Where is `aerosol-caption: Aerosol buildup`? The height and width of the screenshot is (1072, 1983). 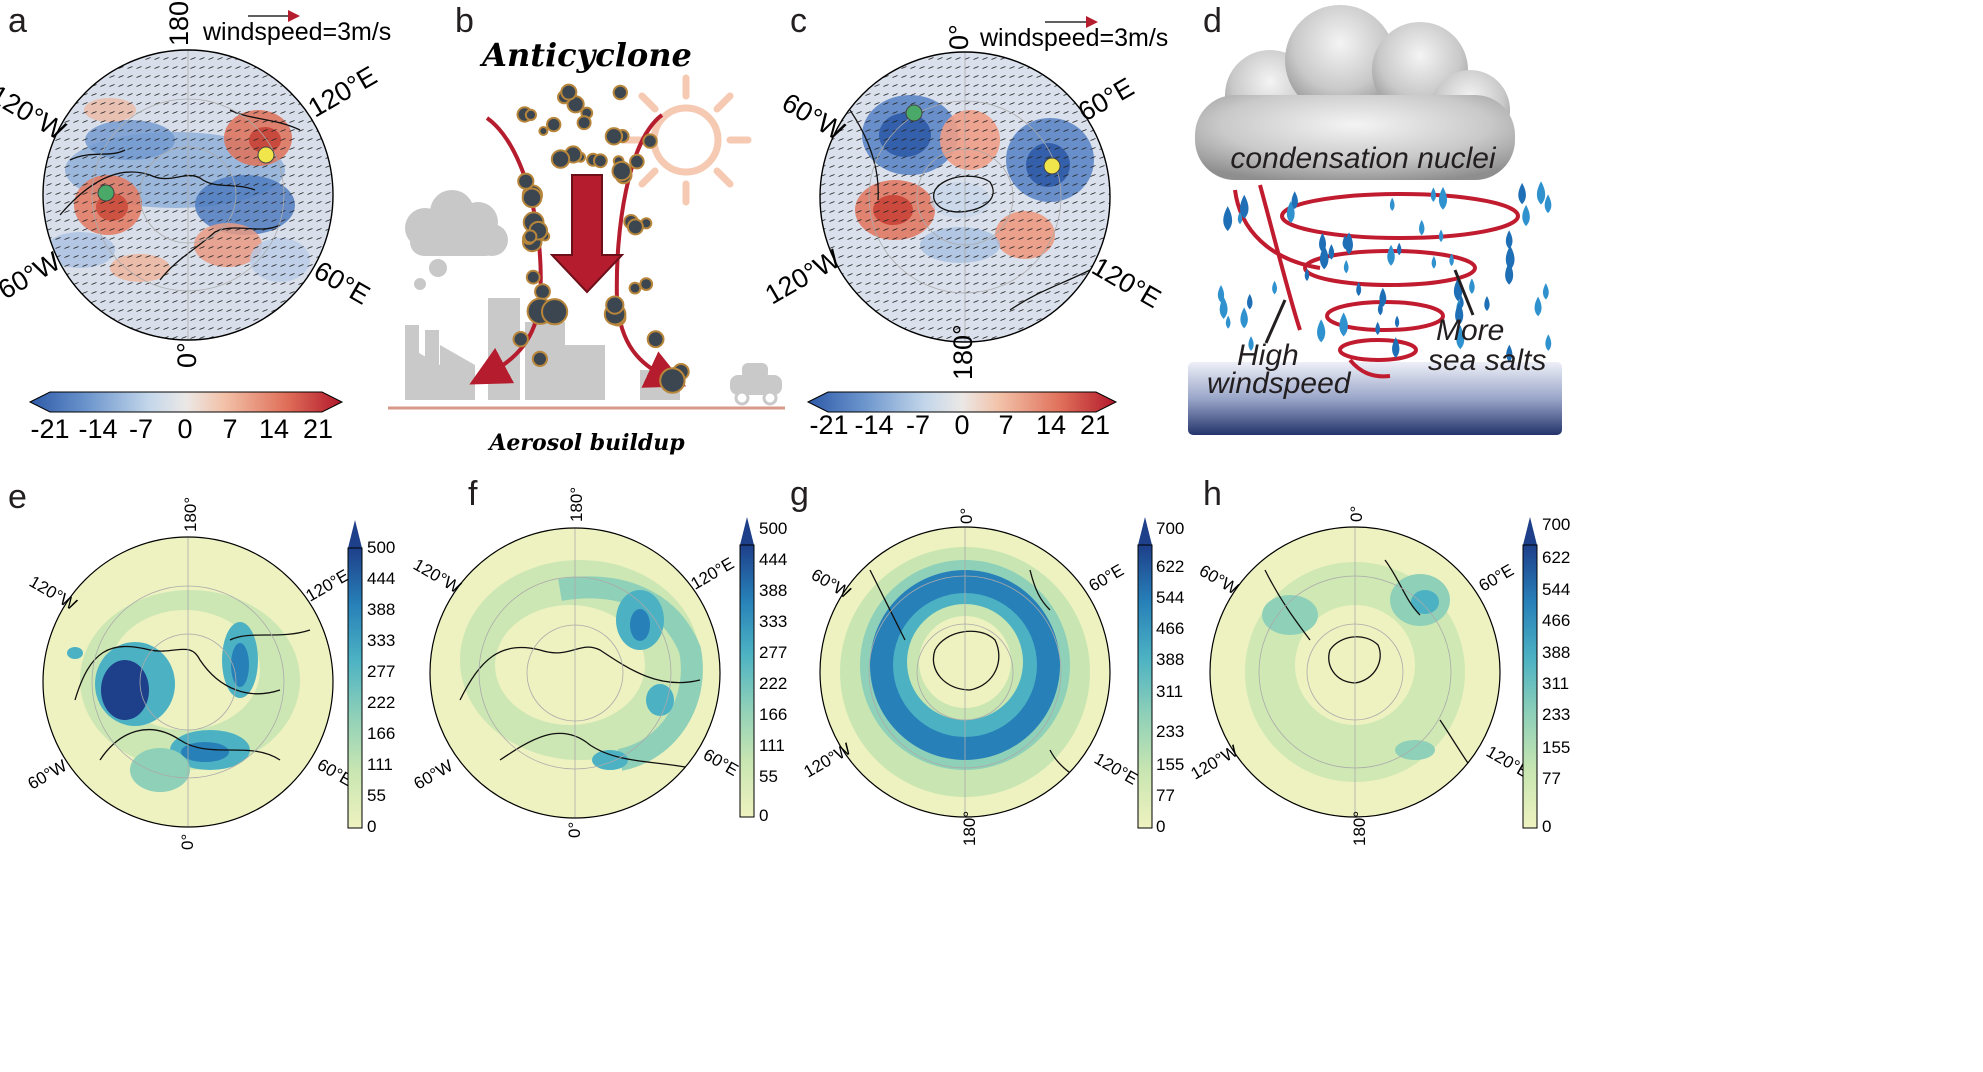
aerosol-caption: Aerosol buildup is located at coordinates (586, 443).